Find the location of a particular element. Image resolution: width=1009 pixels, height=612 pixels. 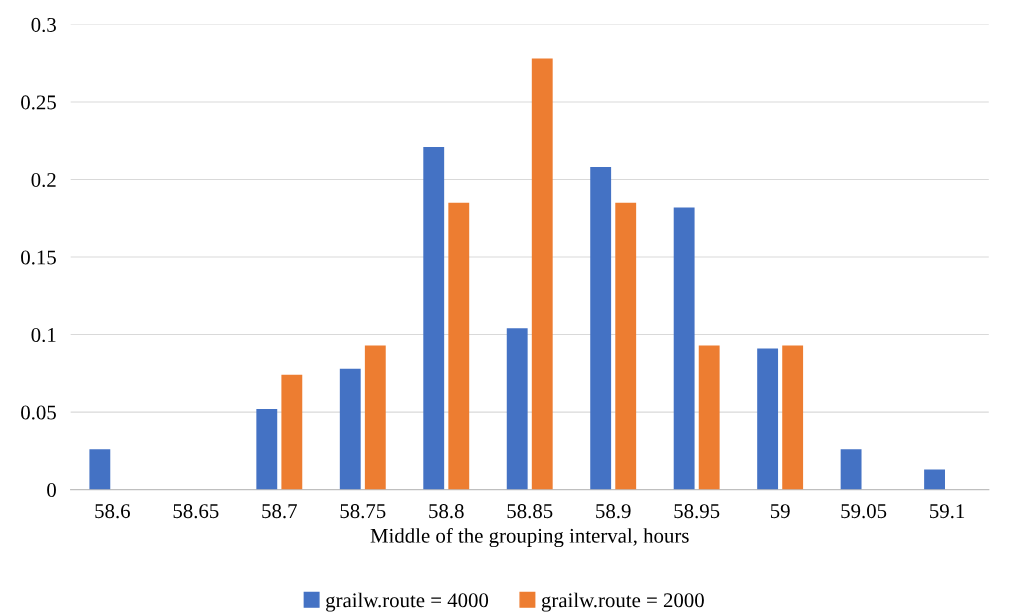

x-tick-label: 59.1 is located at coordinates (947, 511).